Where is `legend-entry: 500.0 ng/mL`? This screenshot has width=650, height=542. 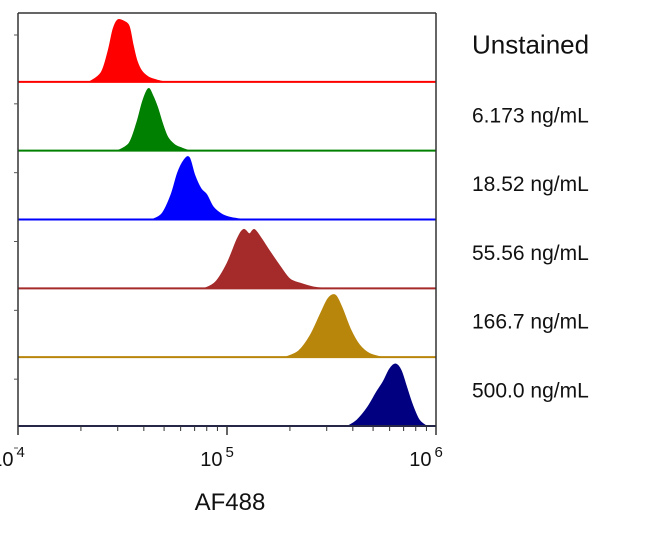
legend-entry: 500.0 ng/mL is located at coordinates (530, 391).